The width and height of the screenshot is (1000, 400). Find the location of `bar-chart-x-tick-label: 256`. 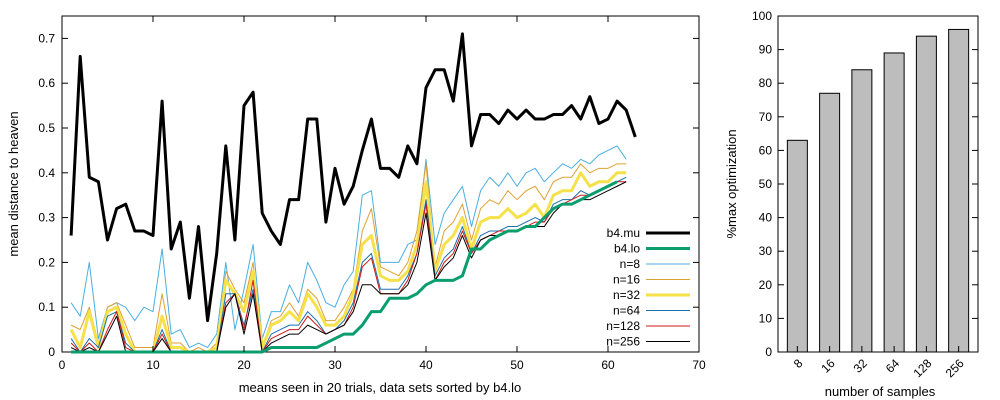

bar-chart-x-tick-label: 256 is located at coordinates (955, 368).